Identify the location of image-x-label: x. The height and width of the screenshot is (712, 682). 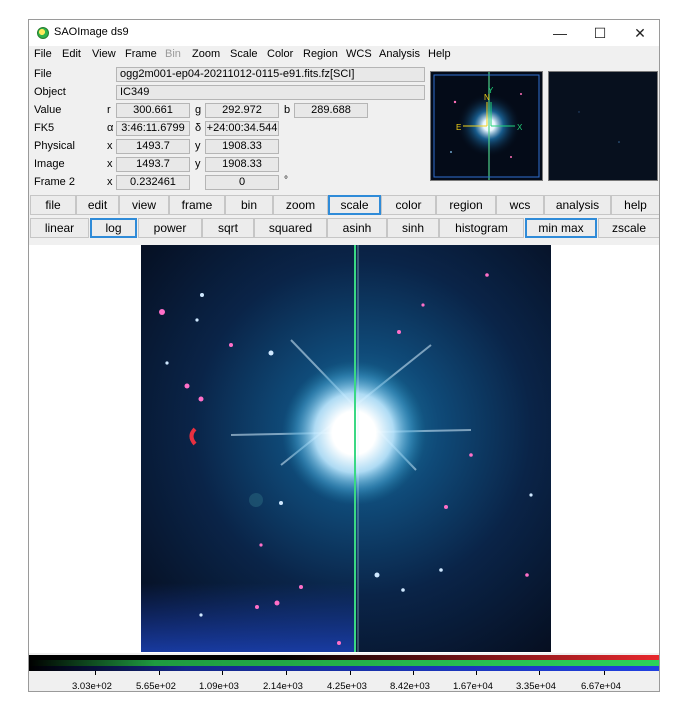
(110, 164).